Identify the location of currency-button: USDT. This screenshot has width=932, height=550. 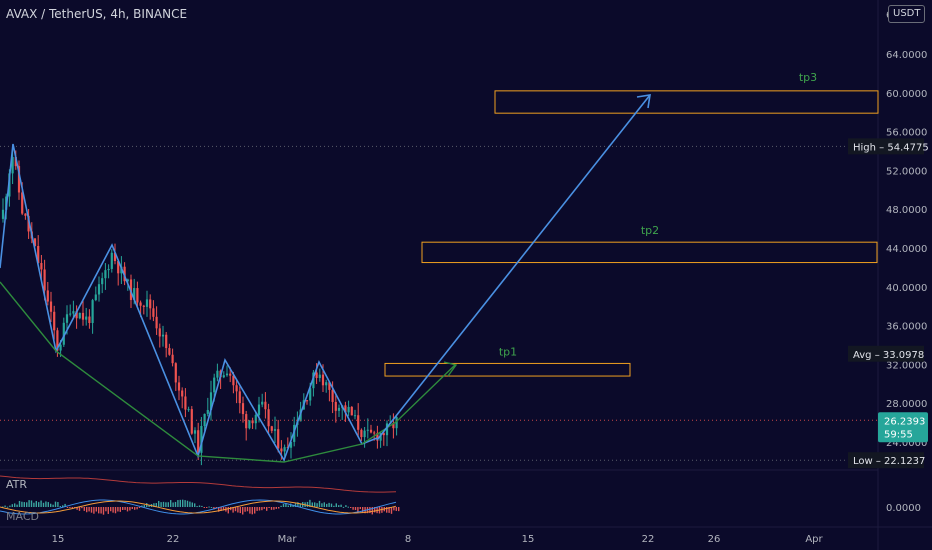
(907, 14).